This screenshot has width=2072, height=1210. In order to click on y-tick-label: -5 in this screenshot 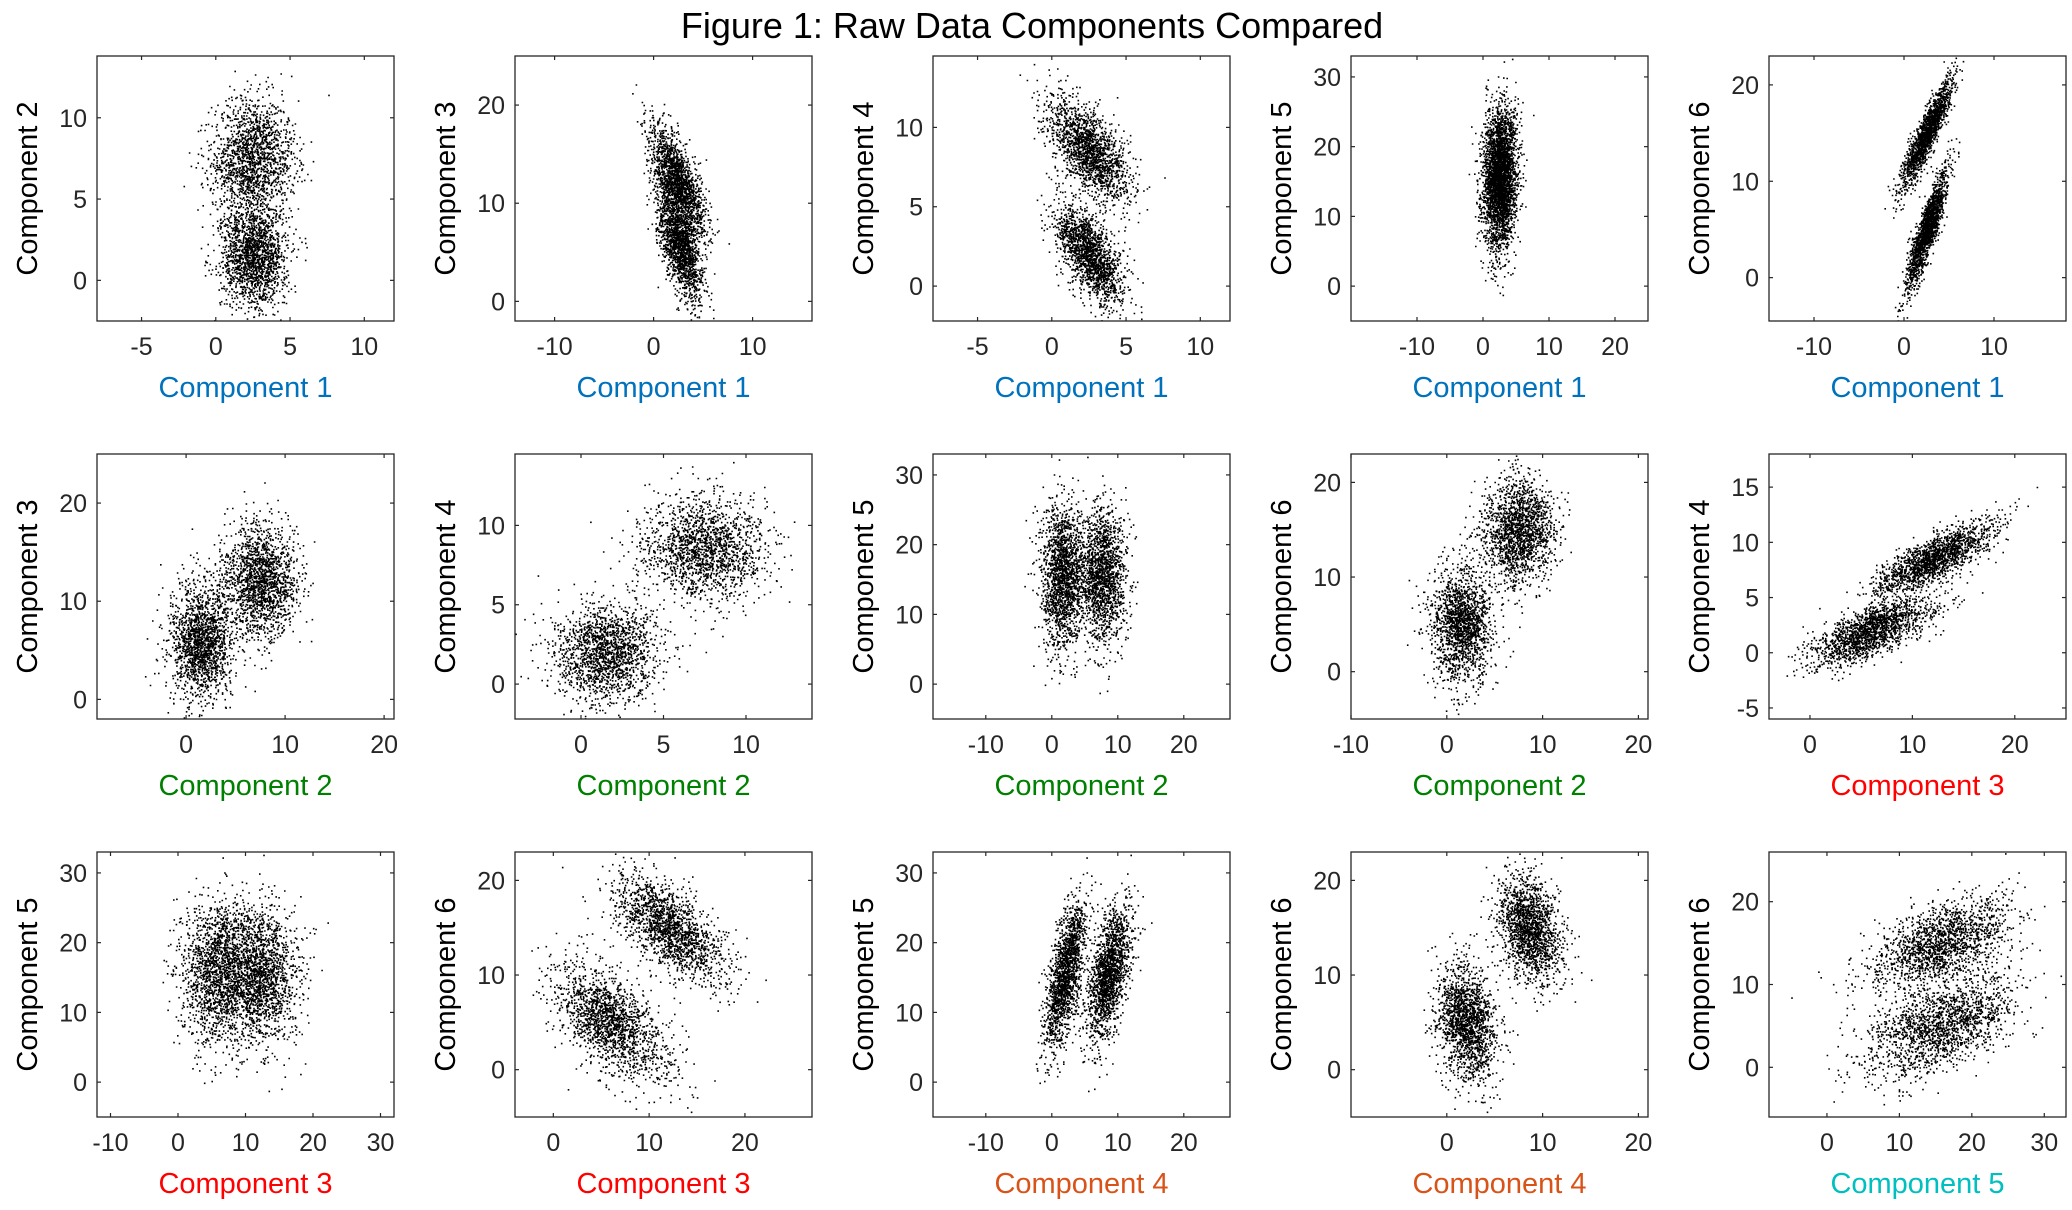, I will do `click(1748, 709)`.